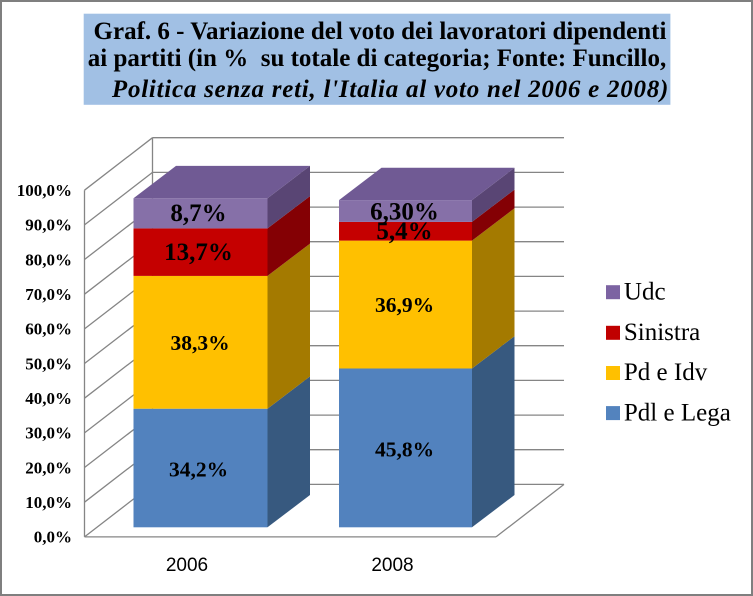  I want to click on svg-text: 20,0%, so click(48, 467).